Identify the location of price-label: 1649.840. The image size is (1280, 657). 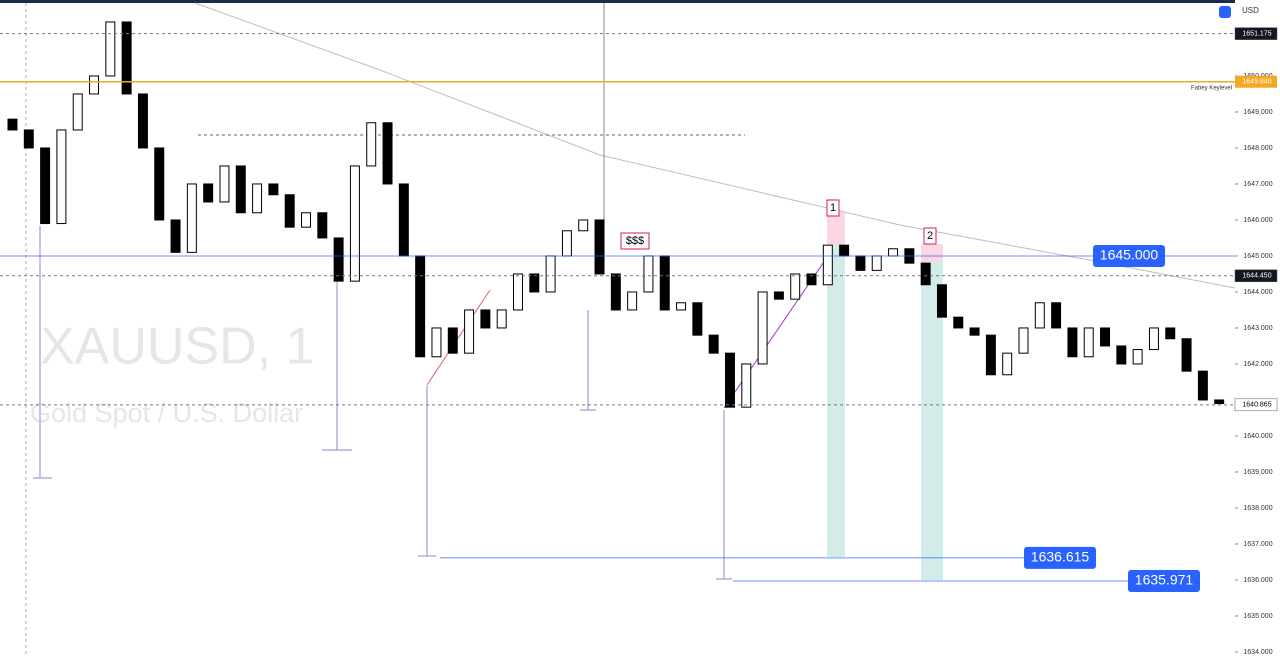
(1256, 82).